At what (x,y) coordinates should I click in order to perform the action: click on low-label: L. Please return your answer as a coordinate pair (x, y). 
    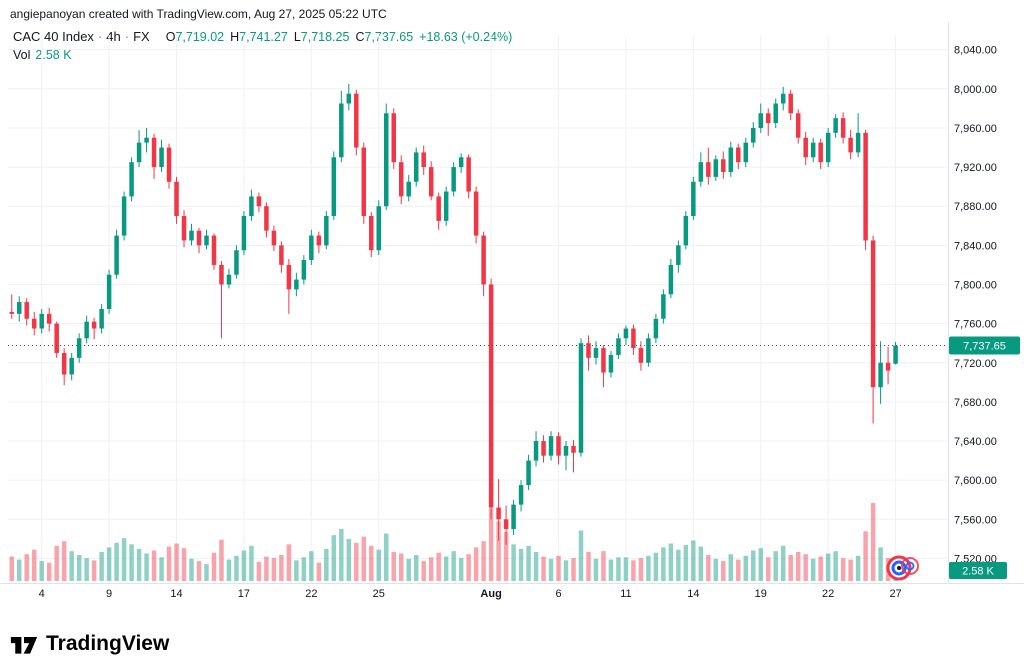
    Looking at the image, I should click on (297, 37).